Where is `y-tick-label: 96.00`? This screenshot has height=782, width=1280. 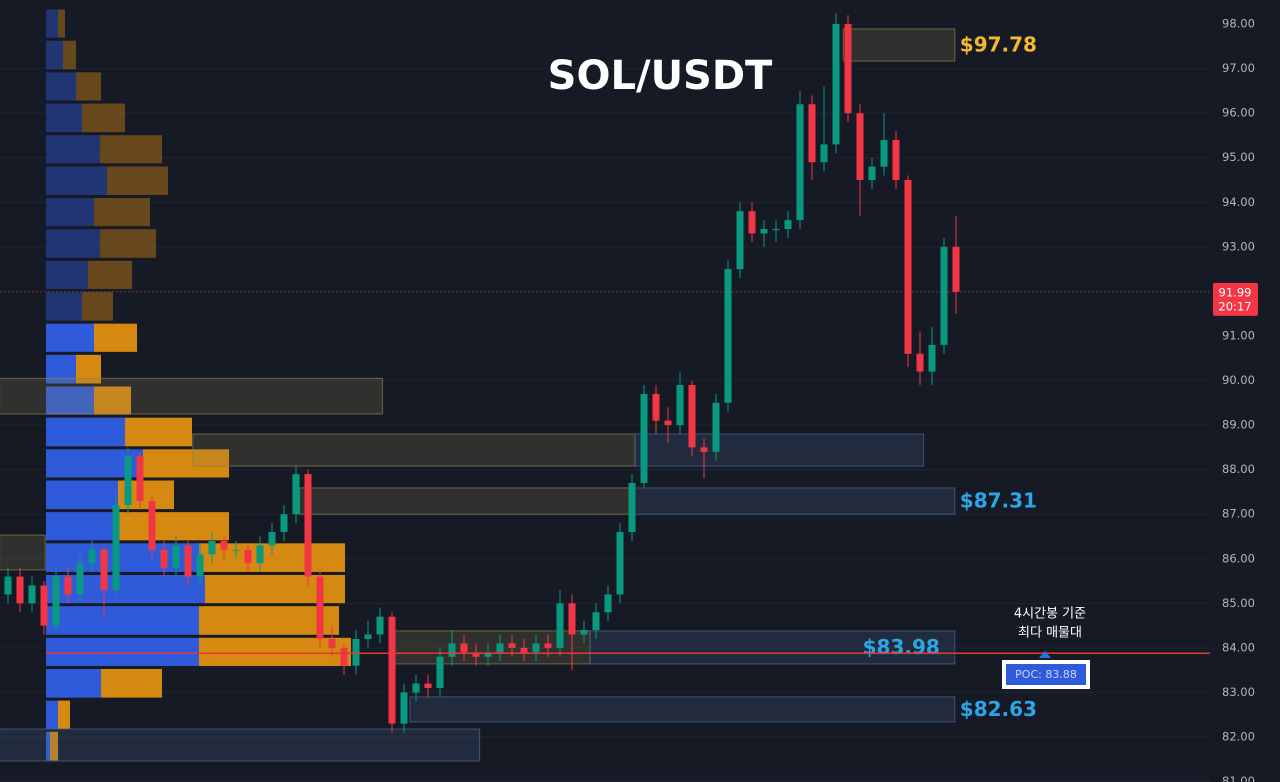
y-tick-label: 96.00 is located at coordinates (1238, 113).